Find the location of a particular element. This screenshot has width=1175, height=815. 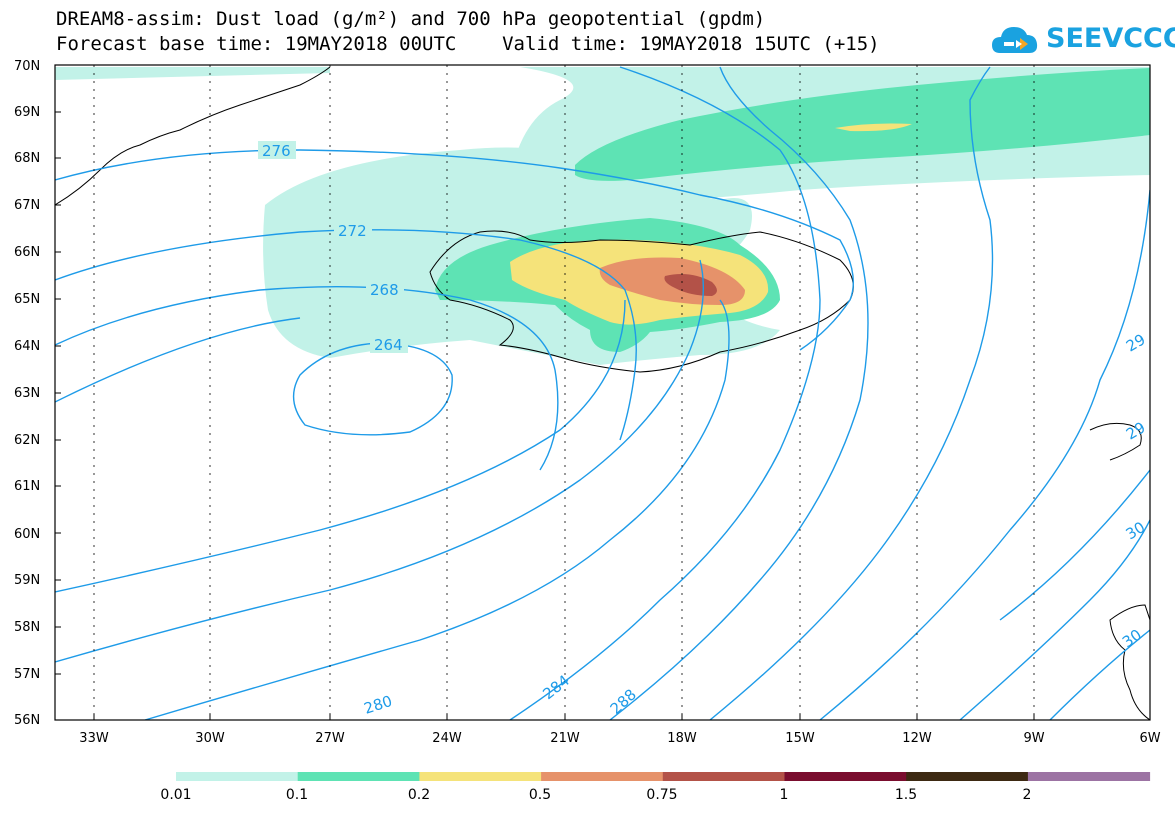

coastline-greenland is located at coordinates (193, 136).